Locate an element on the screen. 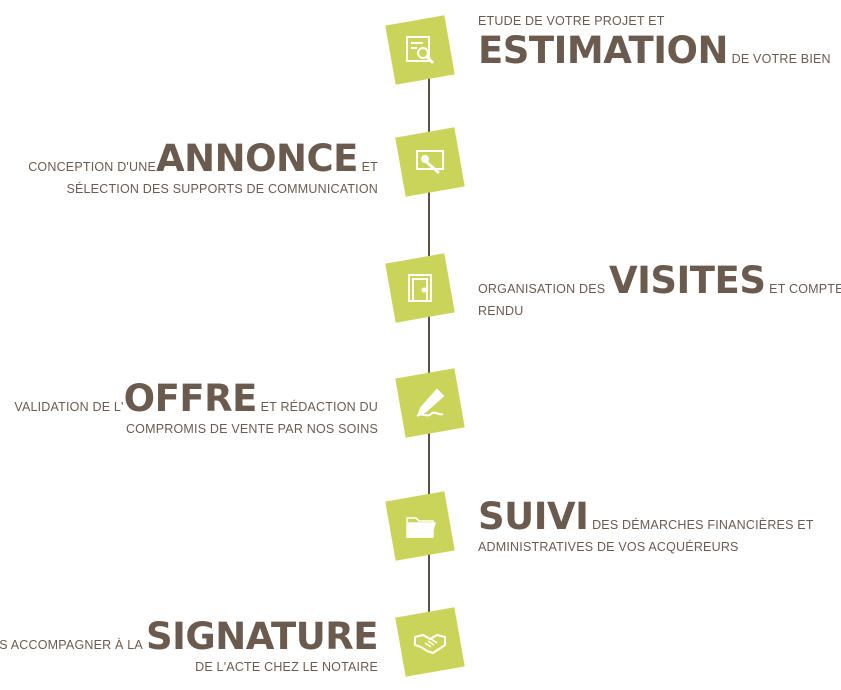  search-document-icon is located at coordinates (420, 50).